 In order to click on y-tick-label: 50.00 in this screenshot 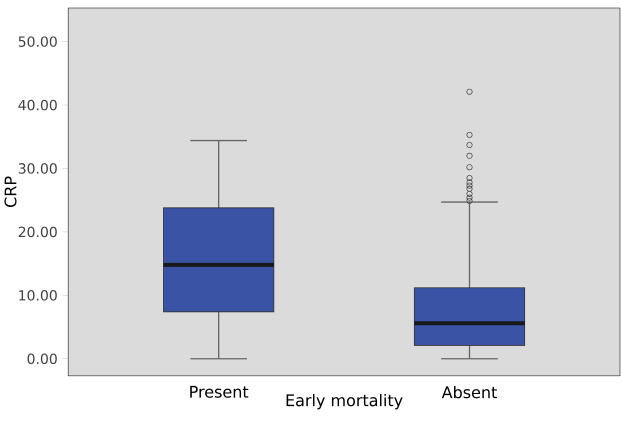, I will do `click(37, 41)`.